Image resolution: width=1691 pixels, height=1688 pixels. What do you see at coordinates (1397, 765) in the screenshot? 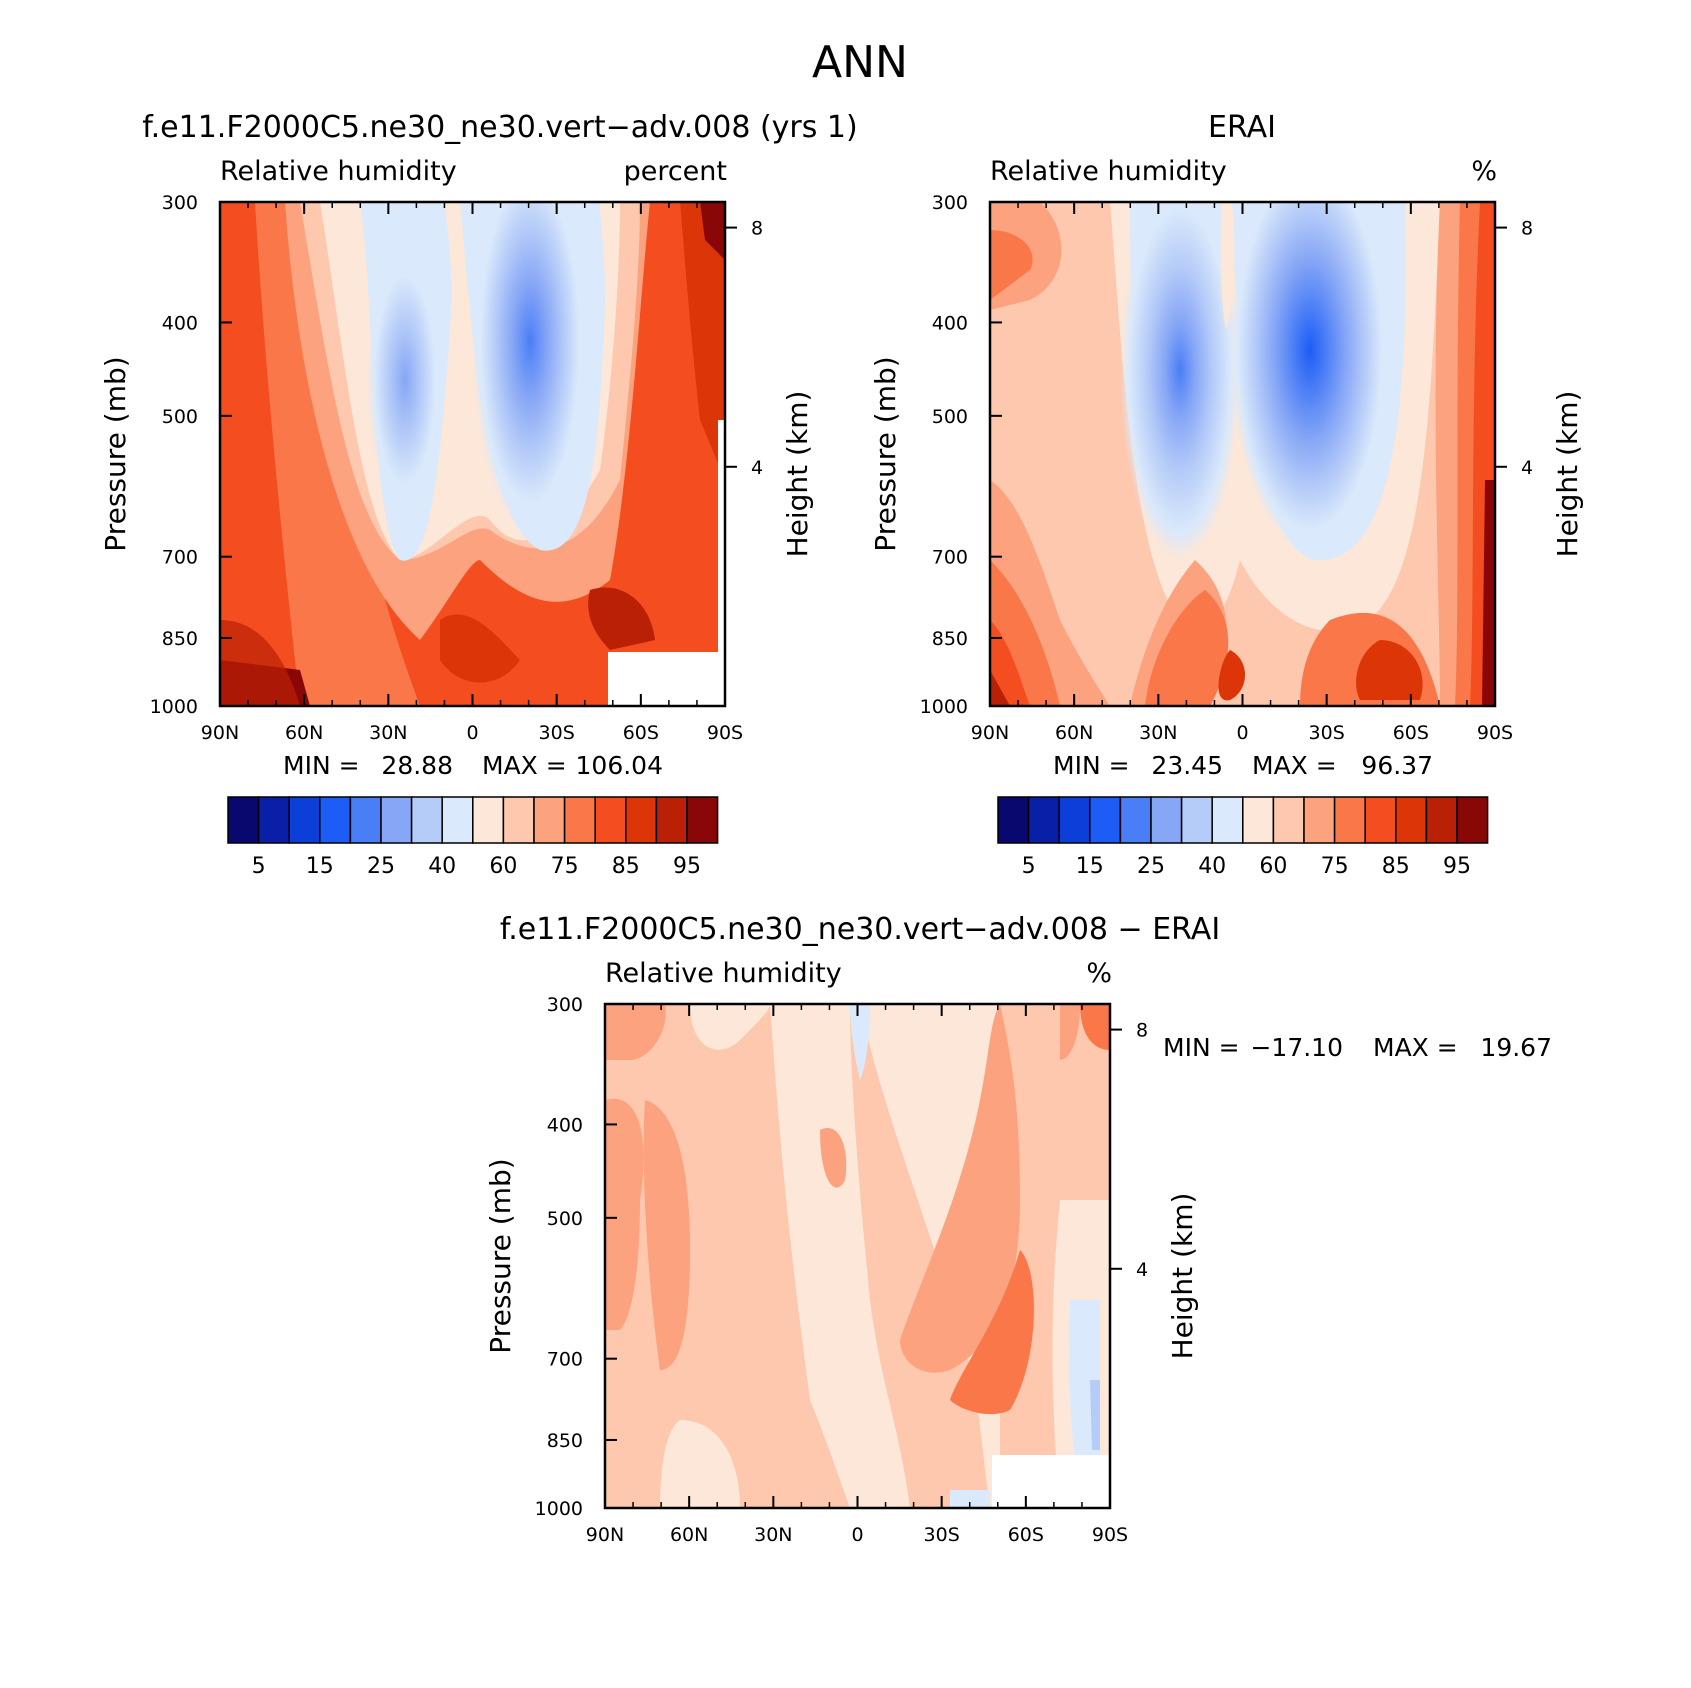
I see `panel-2-max-value: 96.37` at bounding box center [1397, 765].